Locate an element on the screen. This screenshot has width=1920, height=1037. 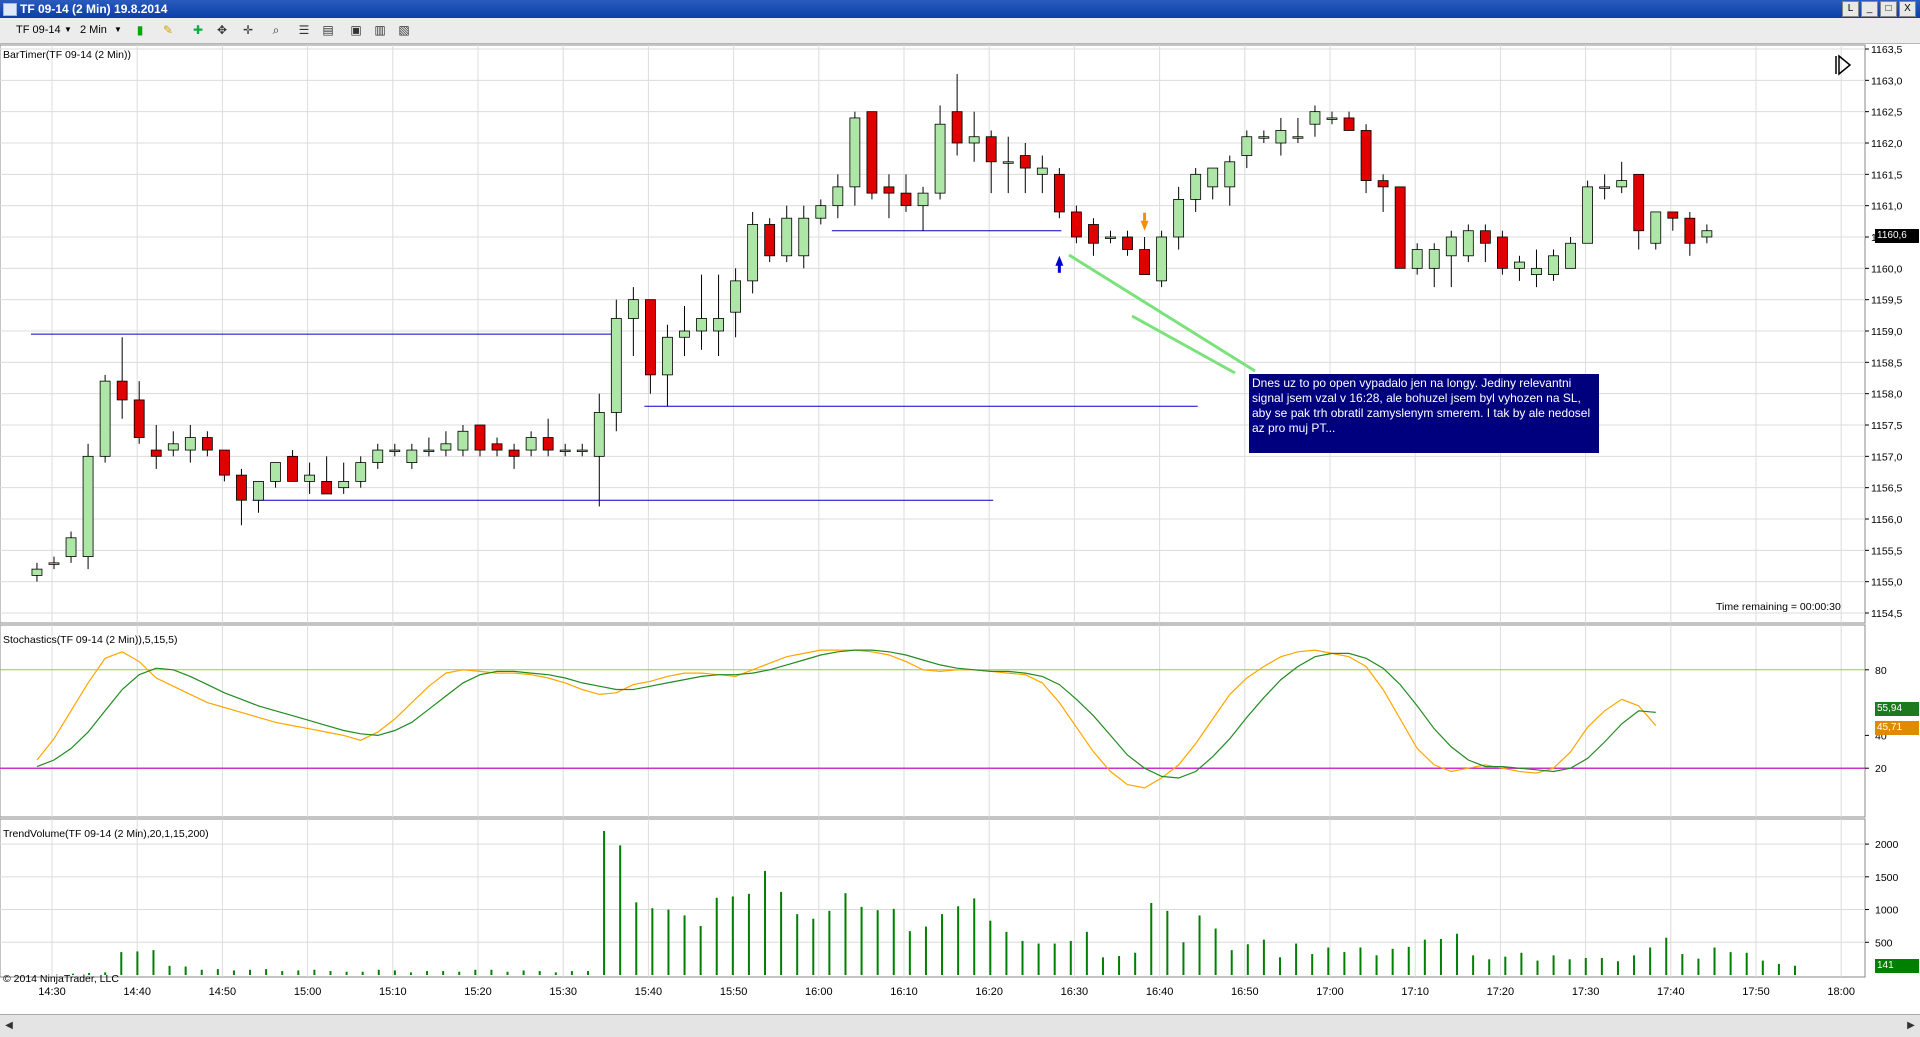
x-tick-label: 17:10 is located at coordinates (1415, 992).